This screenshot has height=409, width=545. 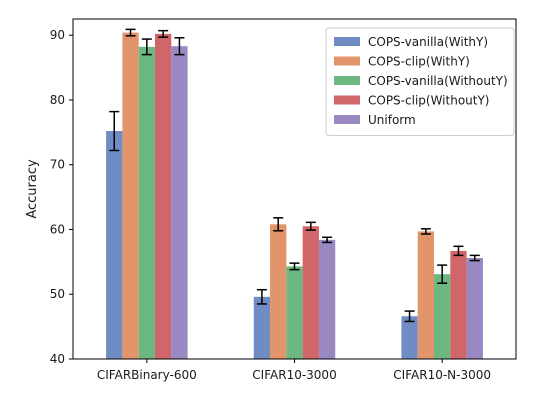 I want to click on y-tick-label: 40, so click(x=57, y=359).